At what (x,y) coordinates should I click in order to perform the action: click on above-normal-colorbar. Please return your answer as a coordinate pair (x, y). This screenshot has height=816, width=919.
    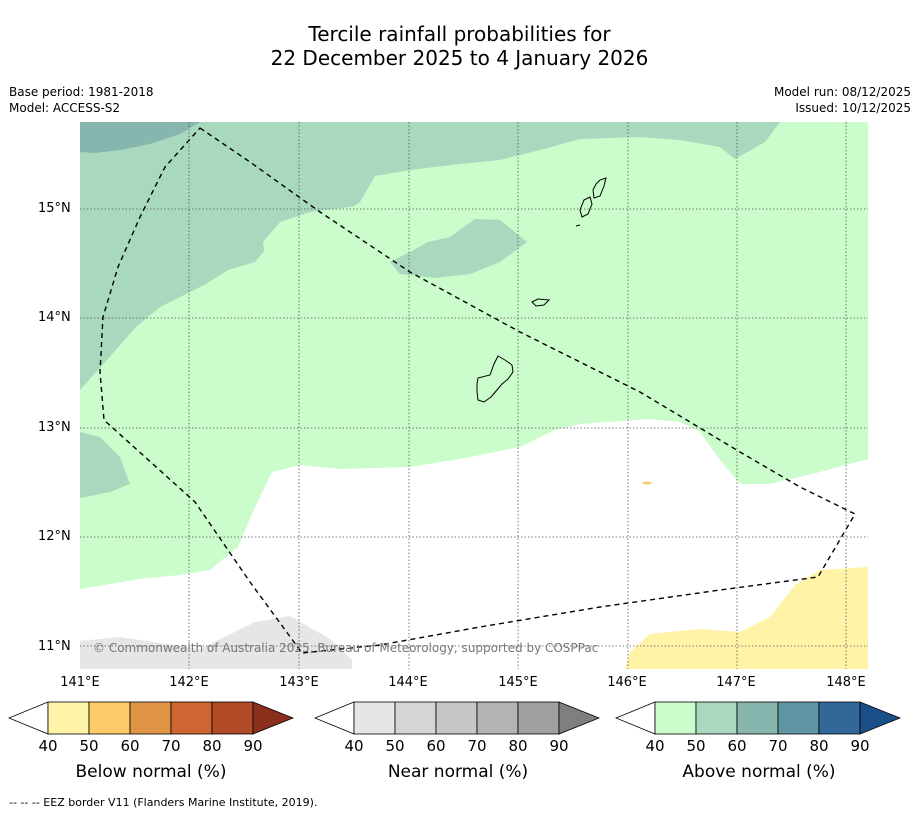
    Looking at the image, I should click on (758, 718).